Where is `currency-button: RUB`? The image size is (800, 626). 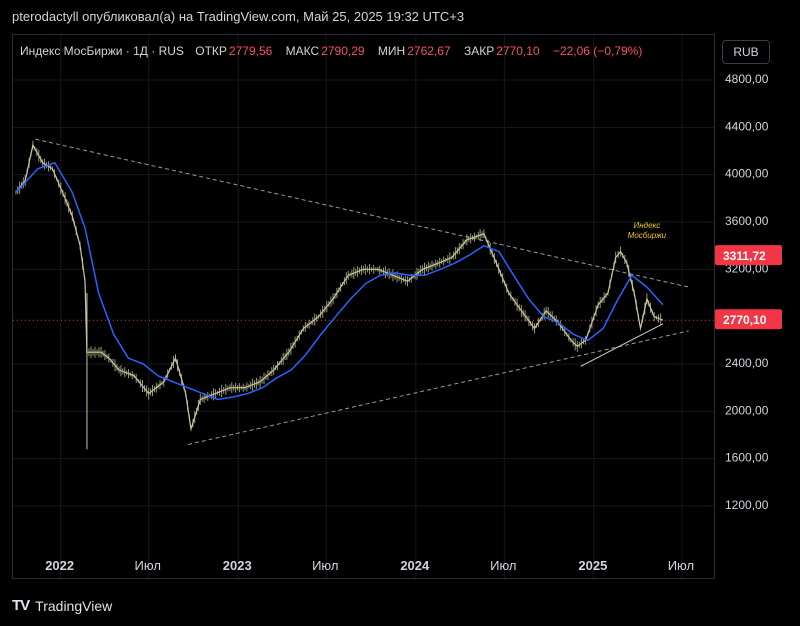 currency-button: RUB is located at coordinates (746, 52).